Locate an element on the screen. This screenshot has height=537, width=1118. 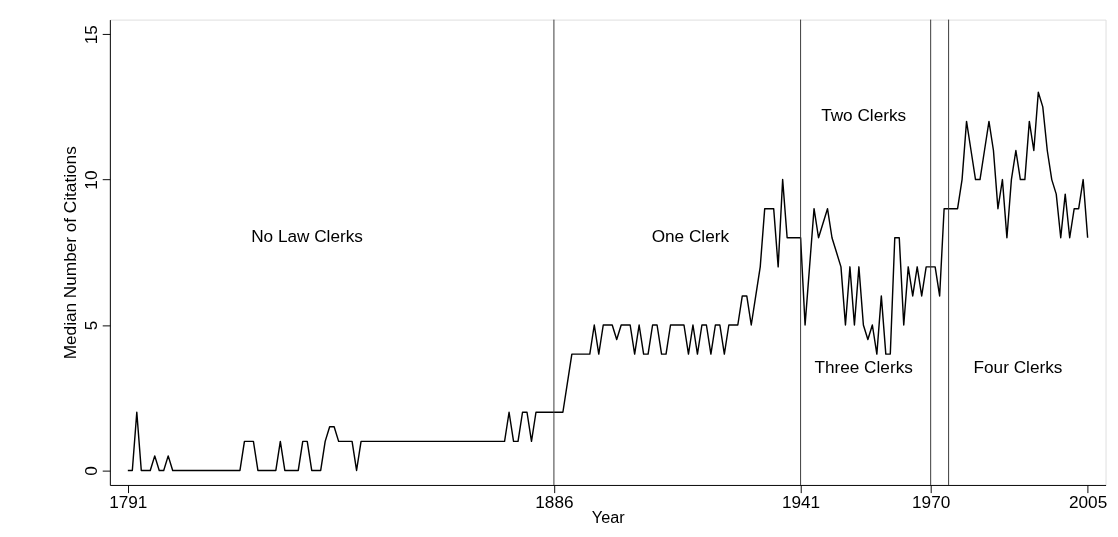
y-tick-label: 10 is located at coordinates (90, 180).